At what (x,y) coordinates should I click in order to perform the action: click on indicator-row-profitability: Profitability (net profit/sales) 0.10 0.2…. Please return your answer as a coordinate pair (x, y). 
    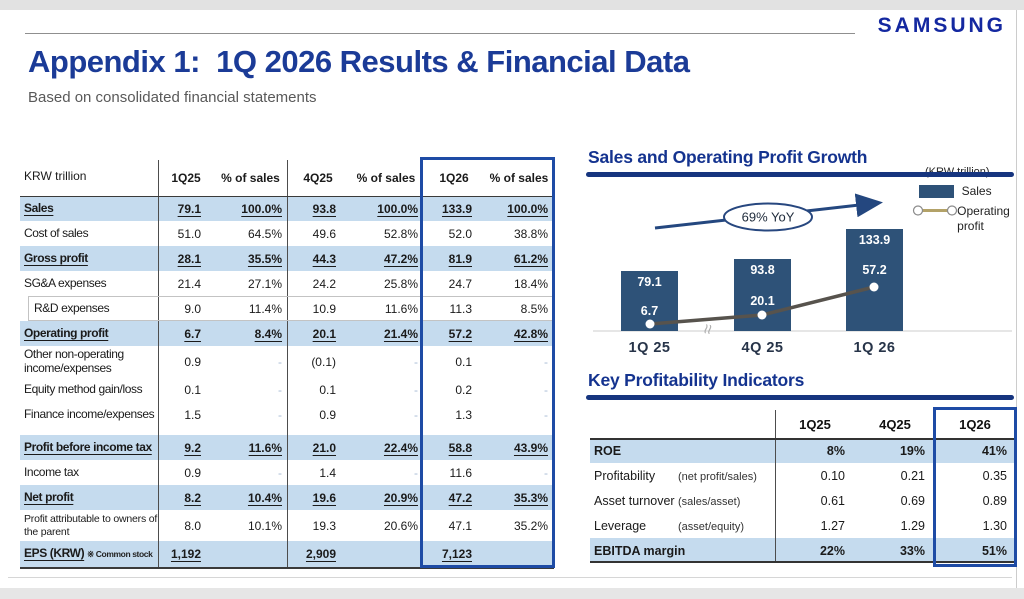
    Looking at the image, I should click on (800, 475).